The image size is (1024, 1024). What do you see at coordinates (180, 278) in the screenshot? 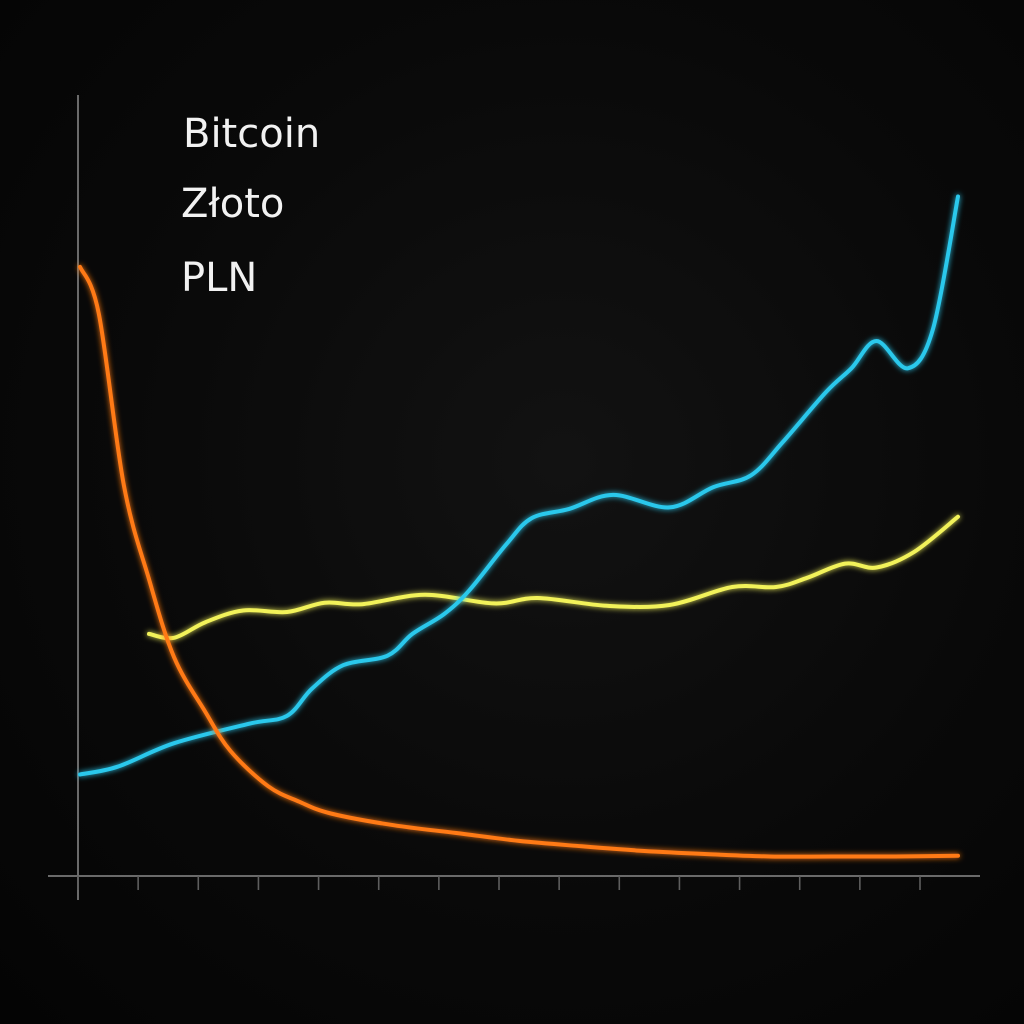
I see `legend-item-pln: PLN` at bounding box center [180, 278].